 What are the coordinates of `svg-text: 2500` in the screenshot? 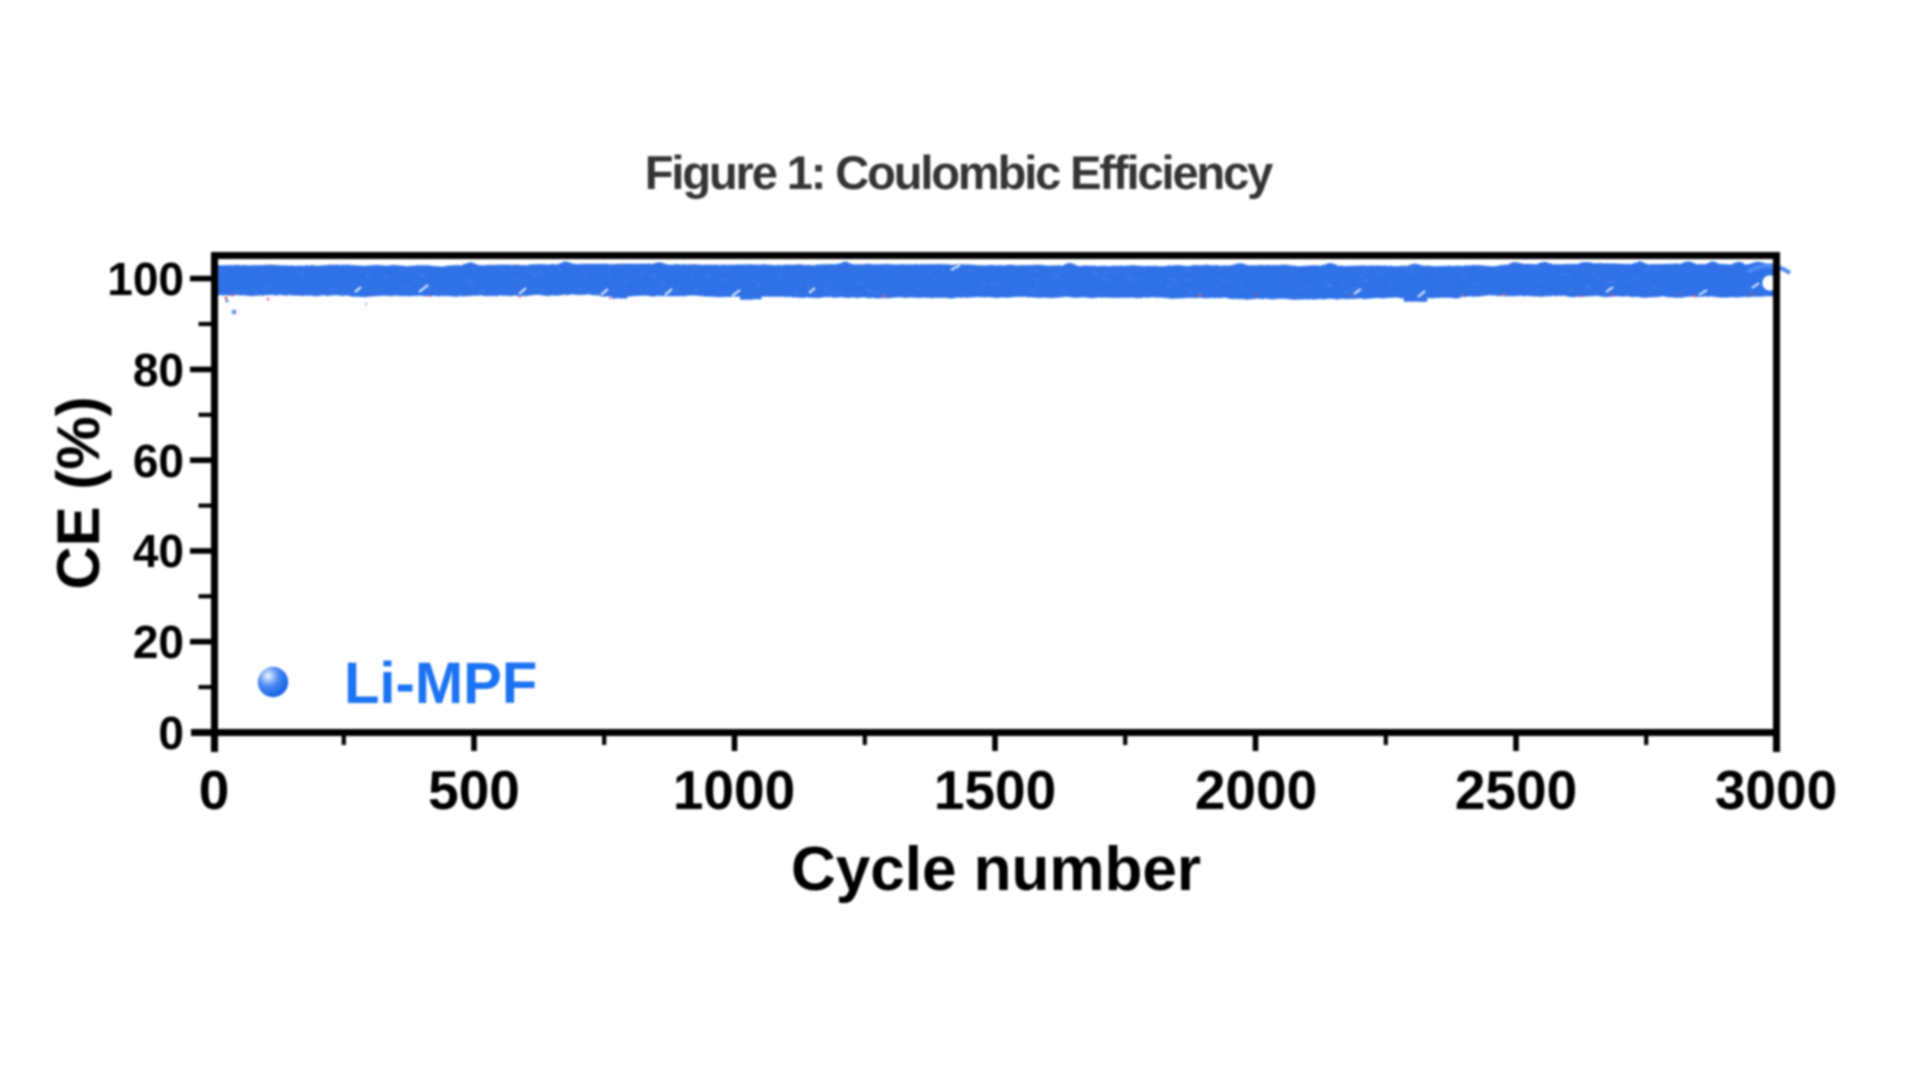 It's located at (1516, 790).